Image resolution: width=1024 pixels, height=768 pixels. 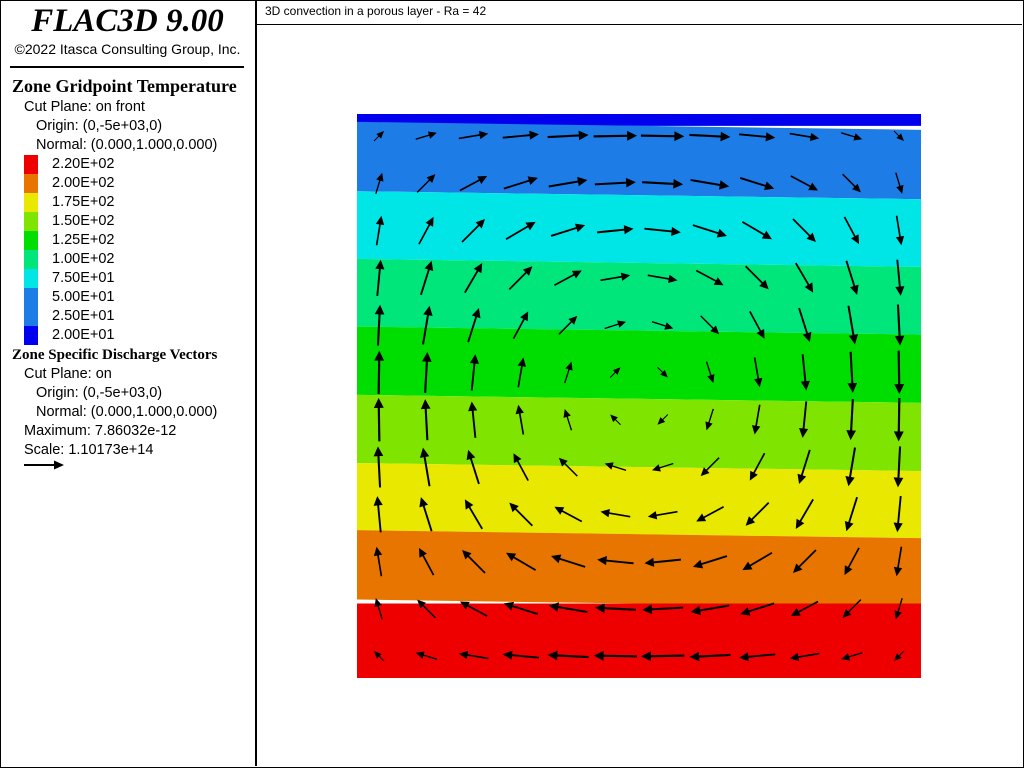 What do you see at coordinates (83, 202) in the screenshot?
I see `color-scale-label: 1.75E+02` at bounding box center [83, 202].